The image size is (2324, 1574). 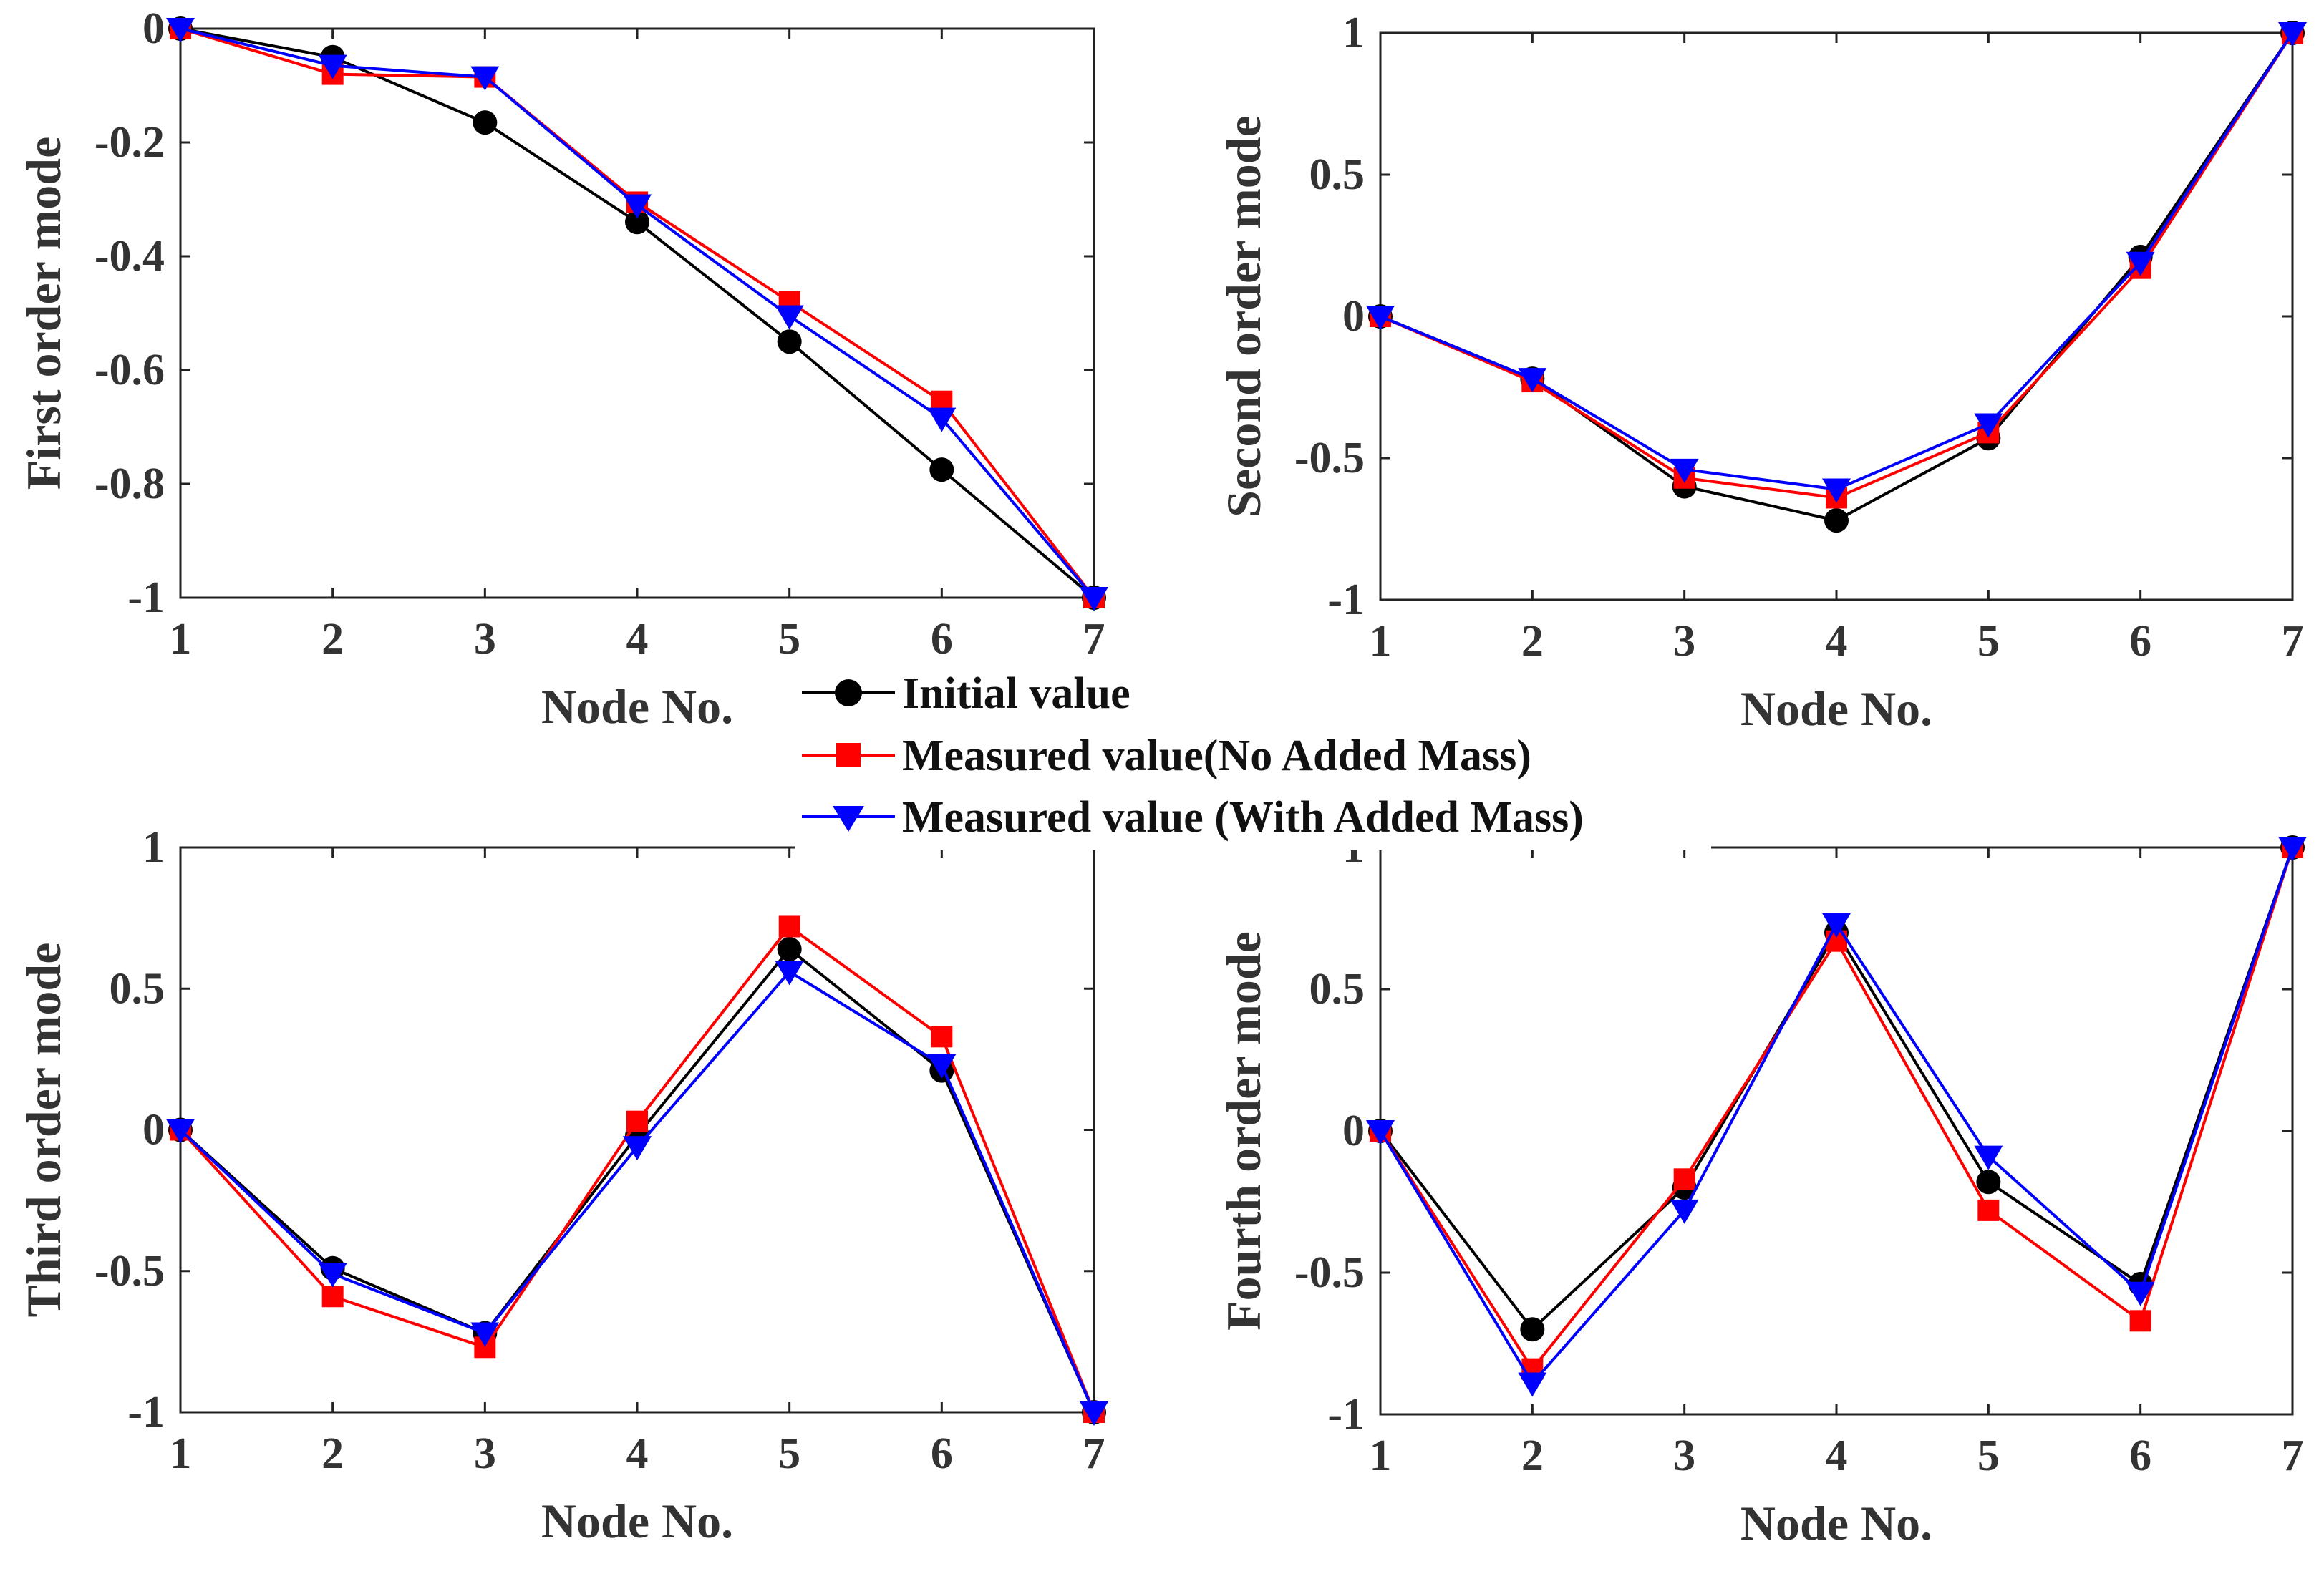 I want to click on legend-entry-initial: Initial value, so click(x=966, y=693).